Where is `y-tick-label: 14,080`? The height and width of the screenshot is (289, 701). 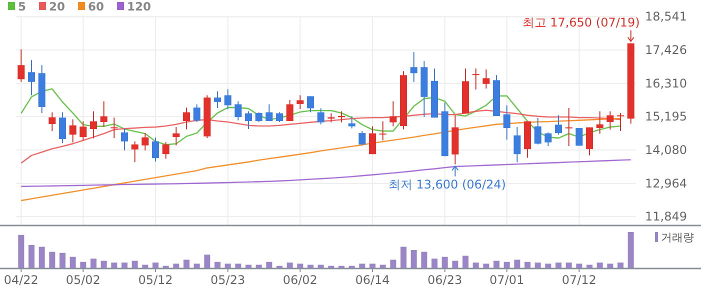
y-tick-label: 14,080 is located at coordinates (666, 150).